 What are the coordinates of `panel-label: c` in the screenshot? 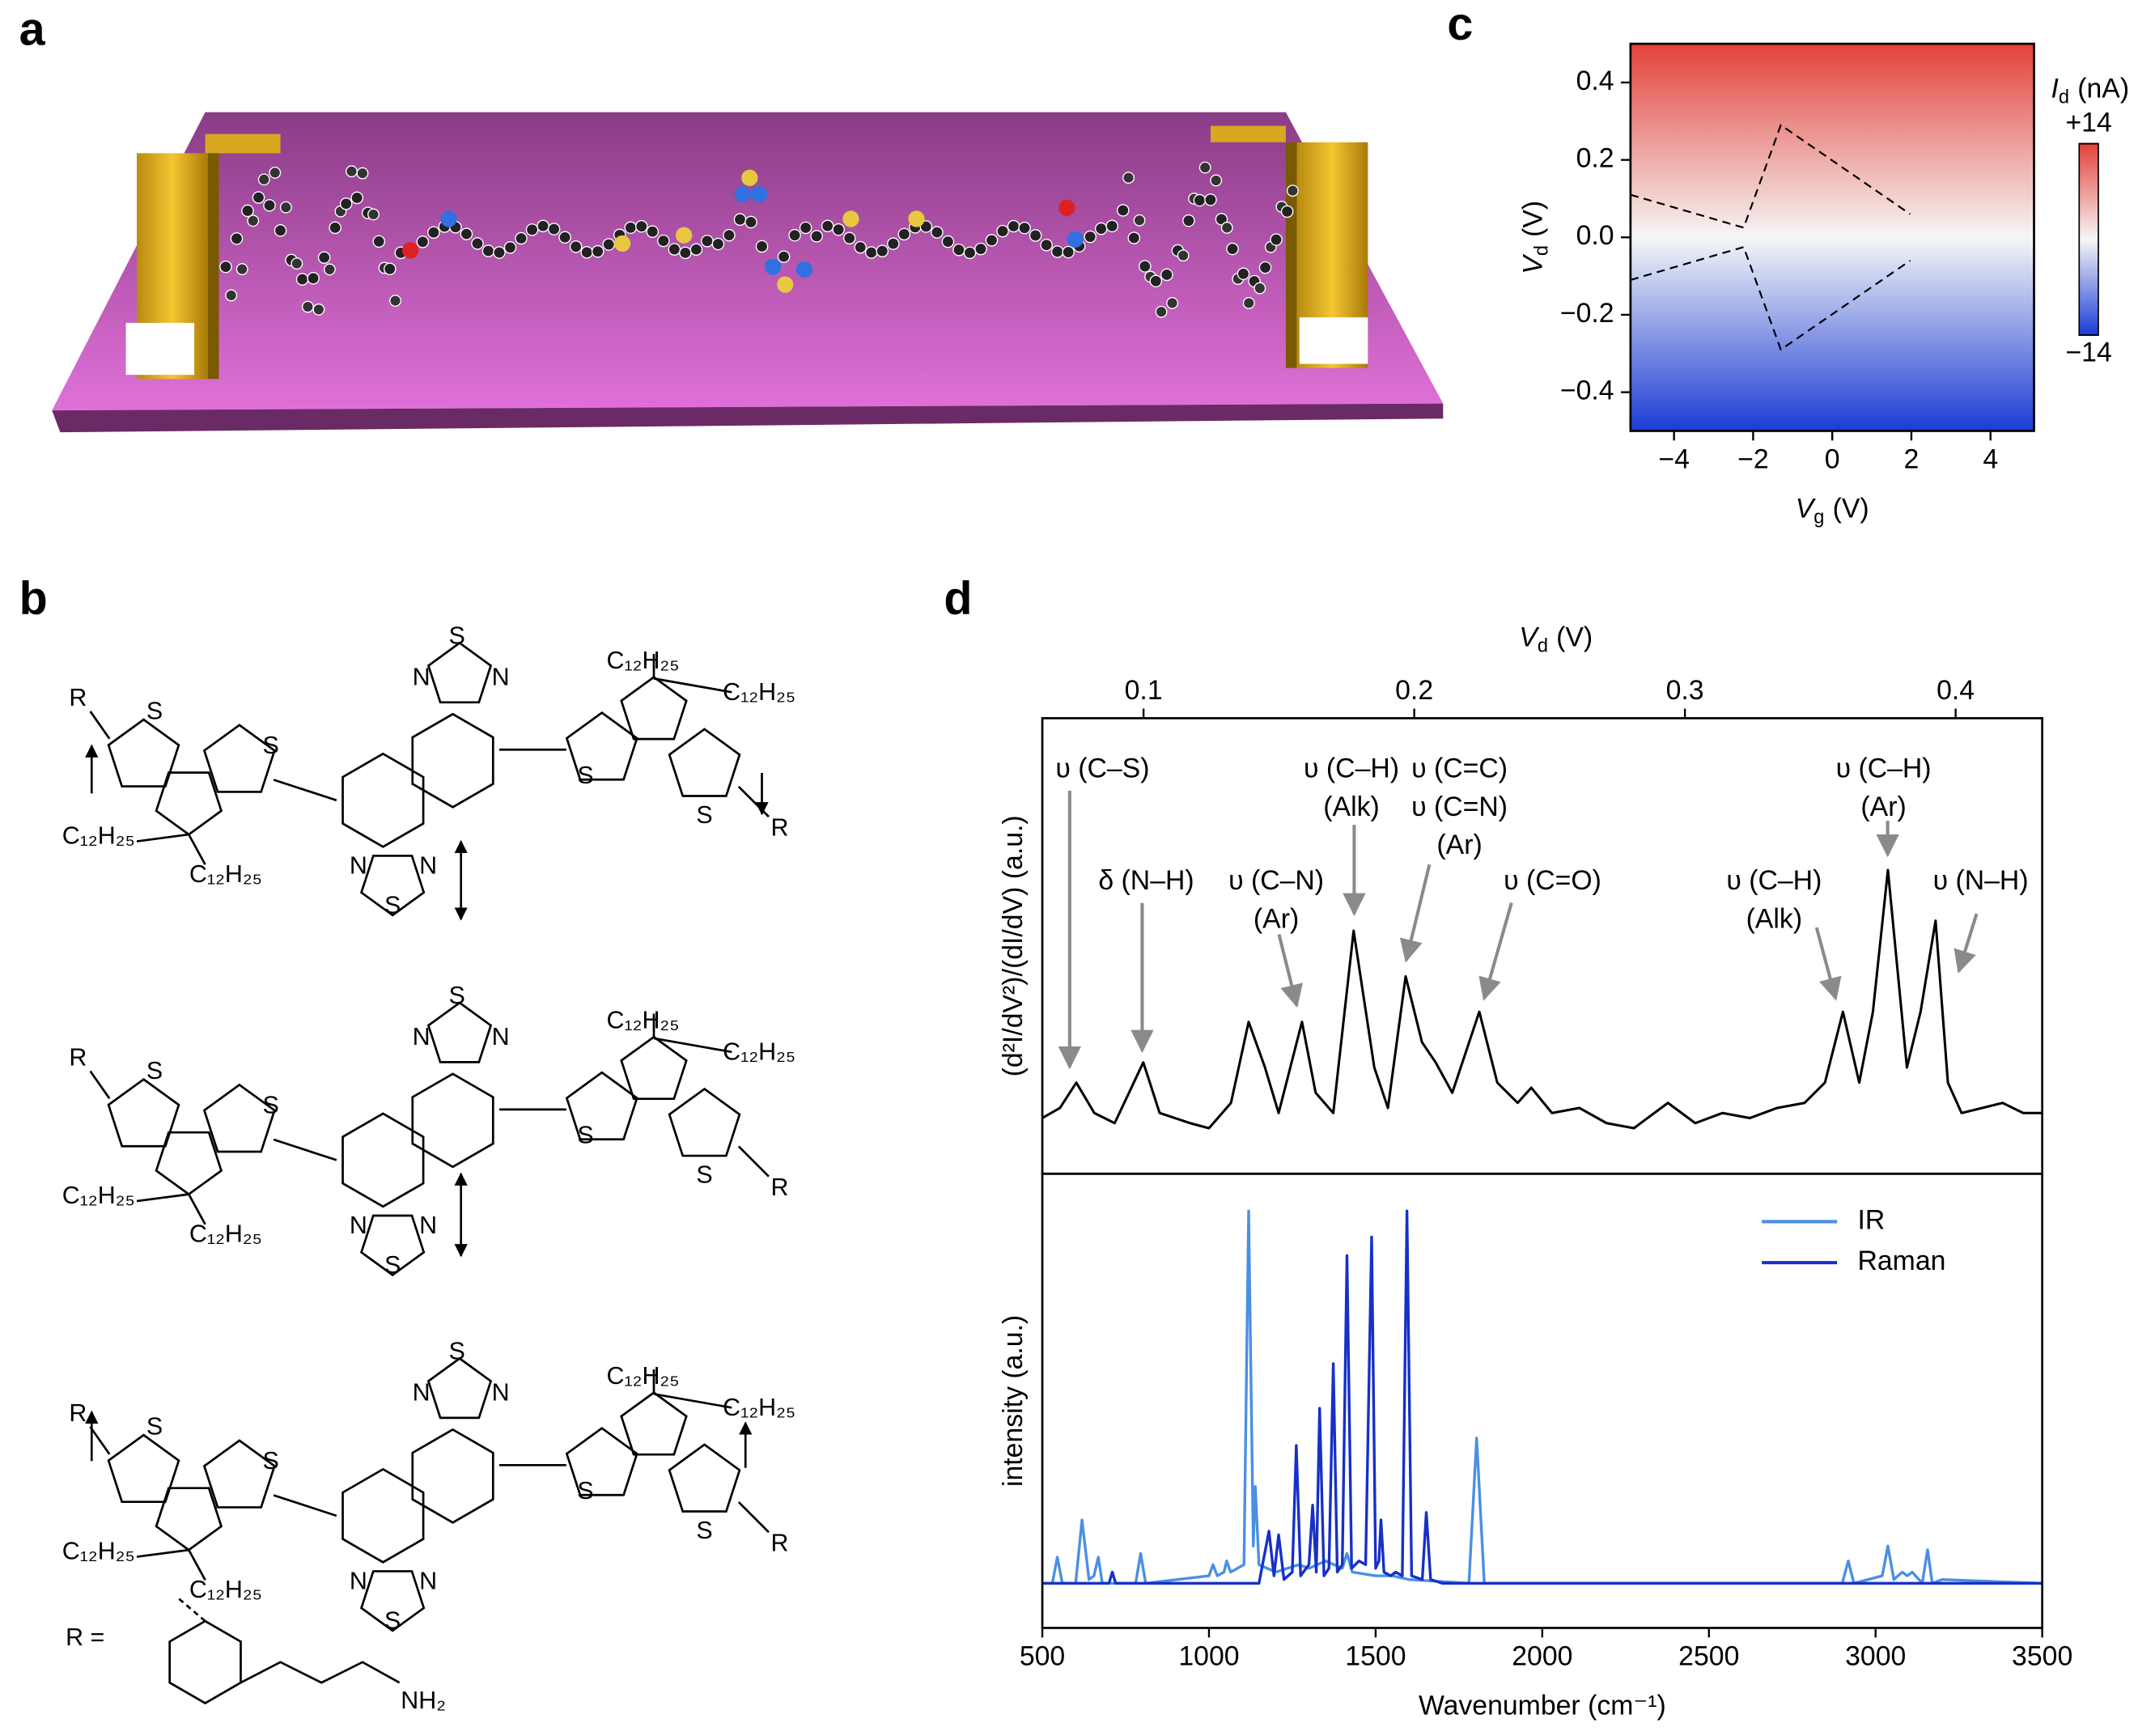 It's located at (1460, 25).